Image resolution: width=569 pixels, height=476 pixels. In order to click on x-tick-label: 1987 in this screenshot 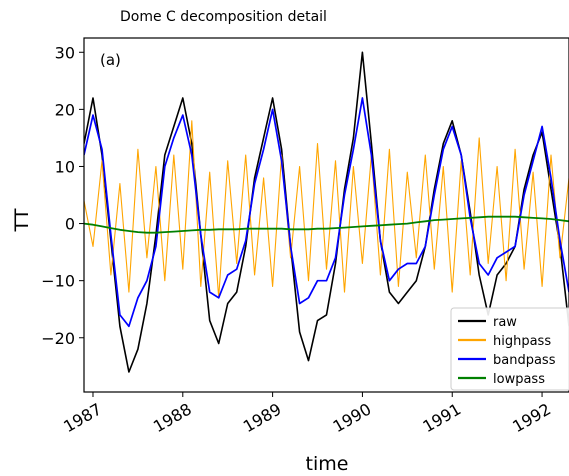, I will do `click(82, 417)`.